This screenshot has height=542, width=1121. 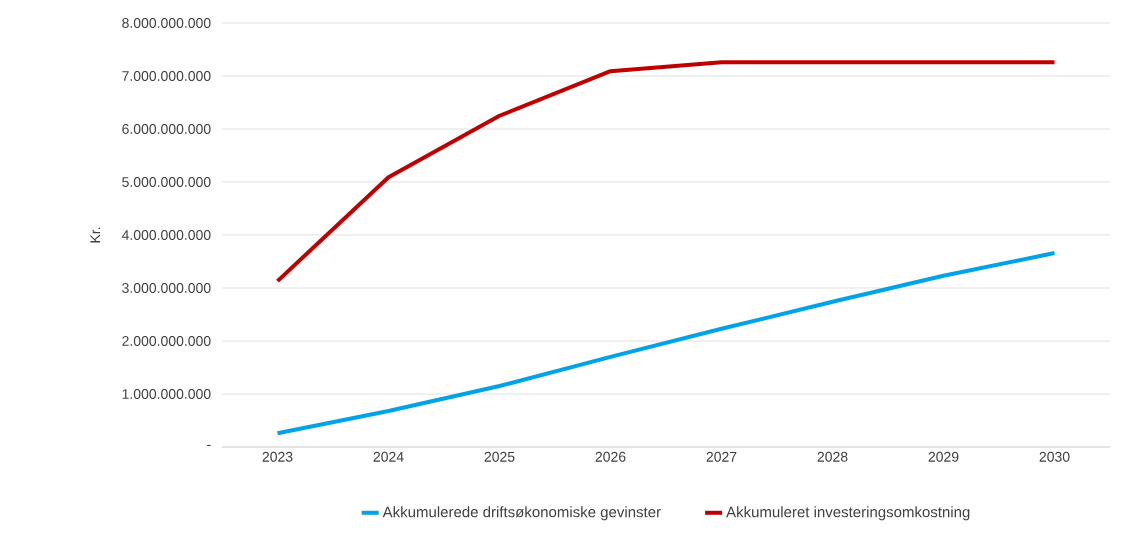 What do you see at coordinates (521, 513) in the screenshot?
I see `legend-label: Akkumulerede driftsøkonomiske gevinster` at bounding box center [521, 513].